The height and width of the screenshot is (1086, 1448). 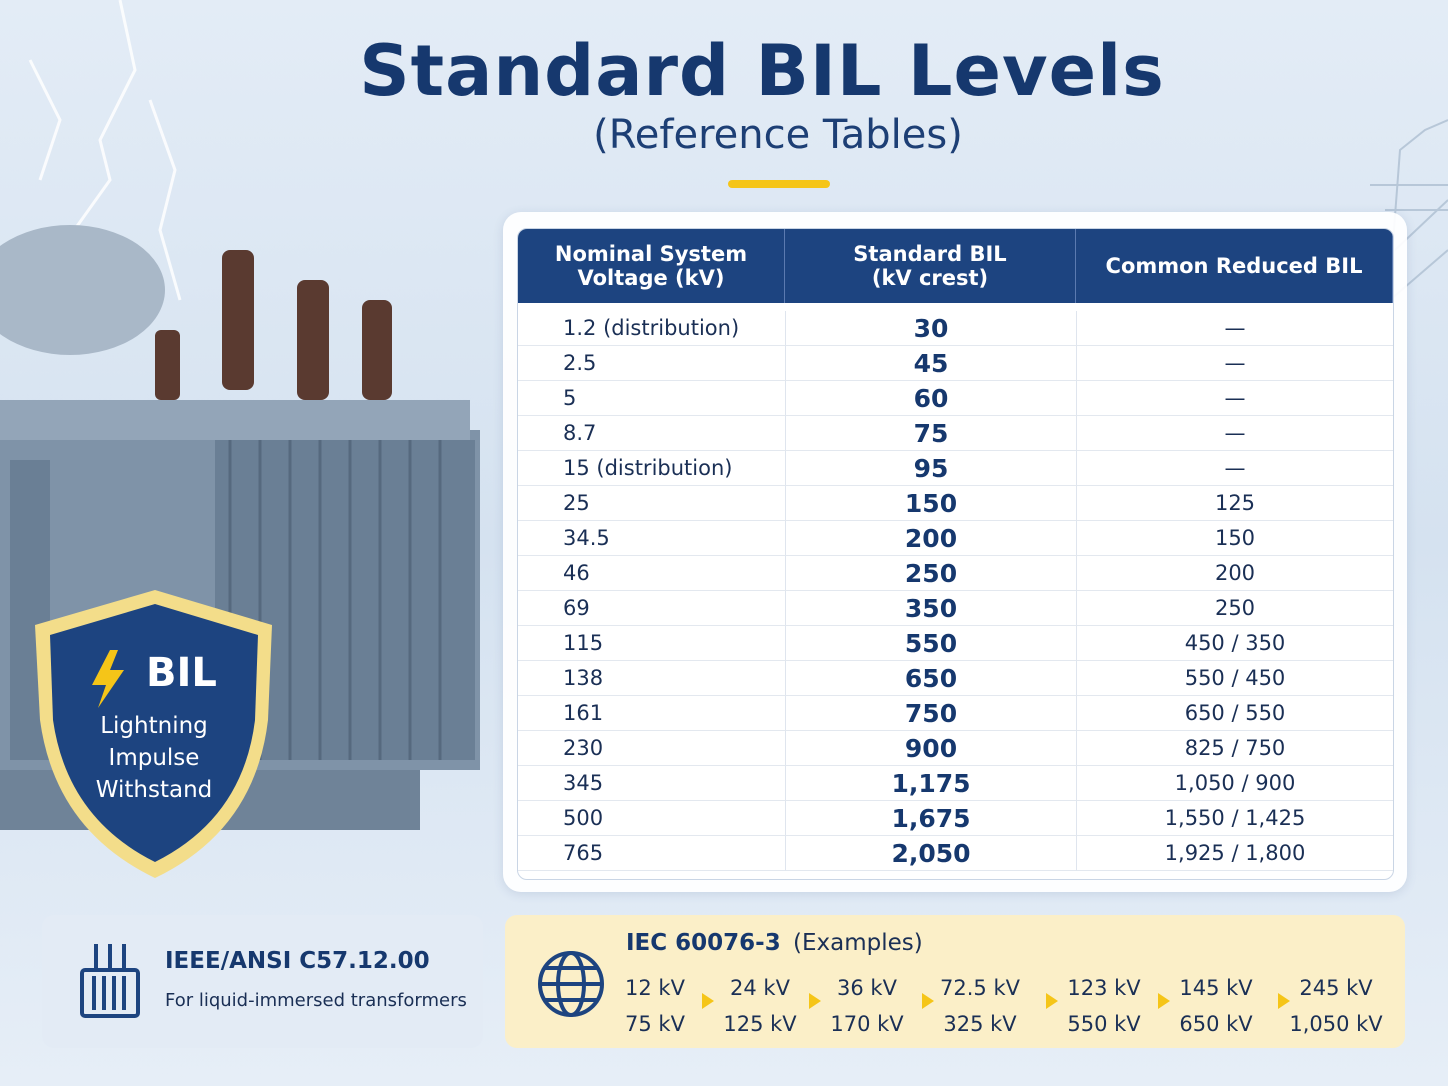 I want to click on table-cell: 650, so click(x=930, y=678).